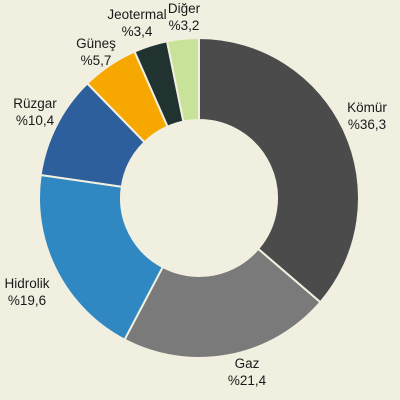 This screenshot has height=400, width=400. What do you see at coordinates (136, 14) in the screenshot?
I see `slice-name: Jeotermal` at bounding box center [136, 14].